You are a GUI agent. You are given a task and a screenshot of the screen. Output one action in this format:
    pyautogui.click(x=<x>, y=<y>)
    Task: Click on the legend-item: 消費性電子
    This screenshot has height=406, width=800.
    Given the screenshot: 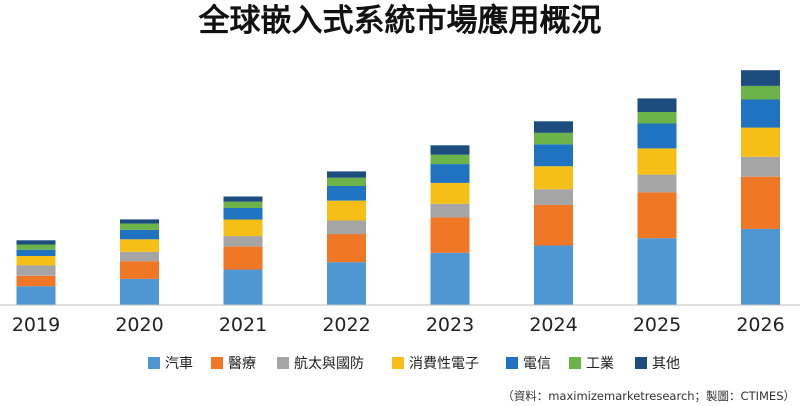 What is the action you would take?
    pyautogui.click(x=435, y=364)
    